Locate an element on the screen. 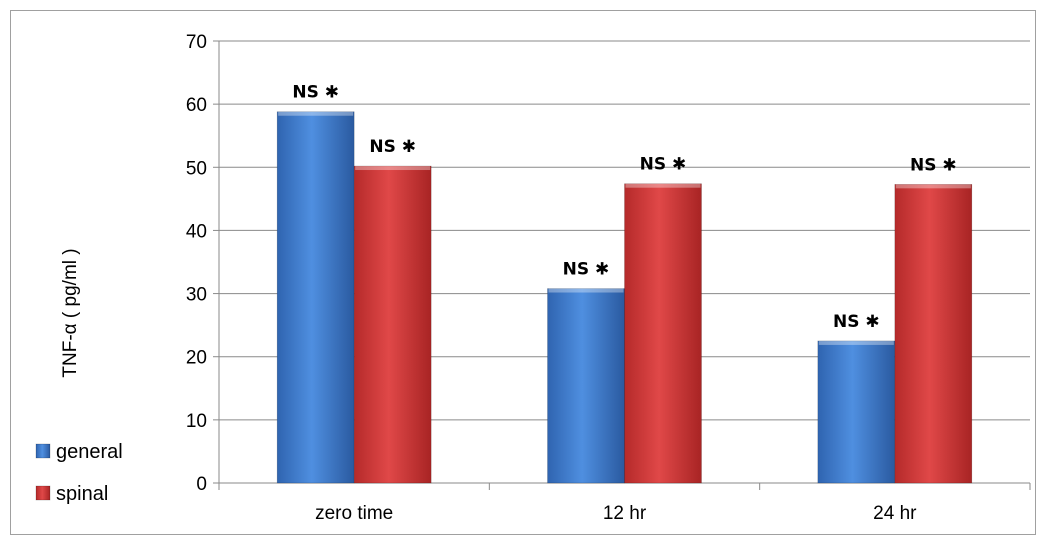 This screenshot has height=542, width=1047. legend-swatch-spinal is located at coordinates (43, 493).